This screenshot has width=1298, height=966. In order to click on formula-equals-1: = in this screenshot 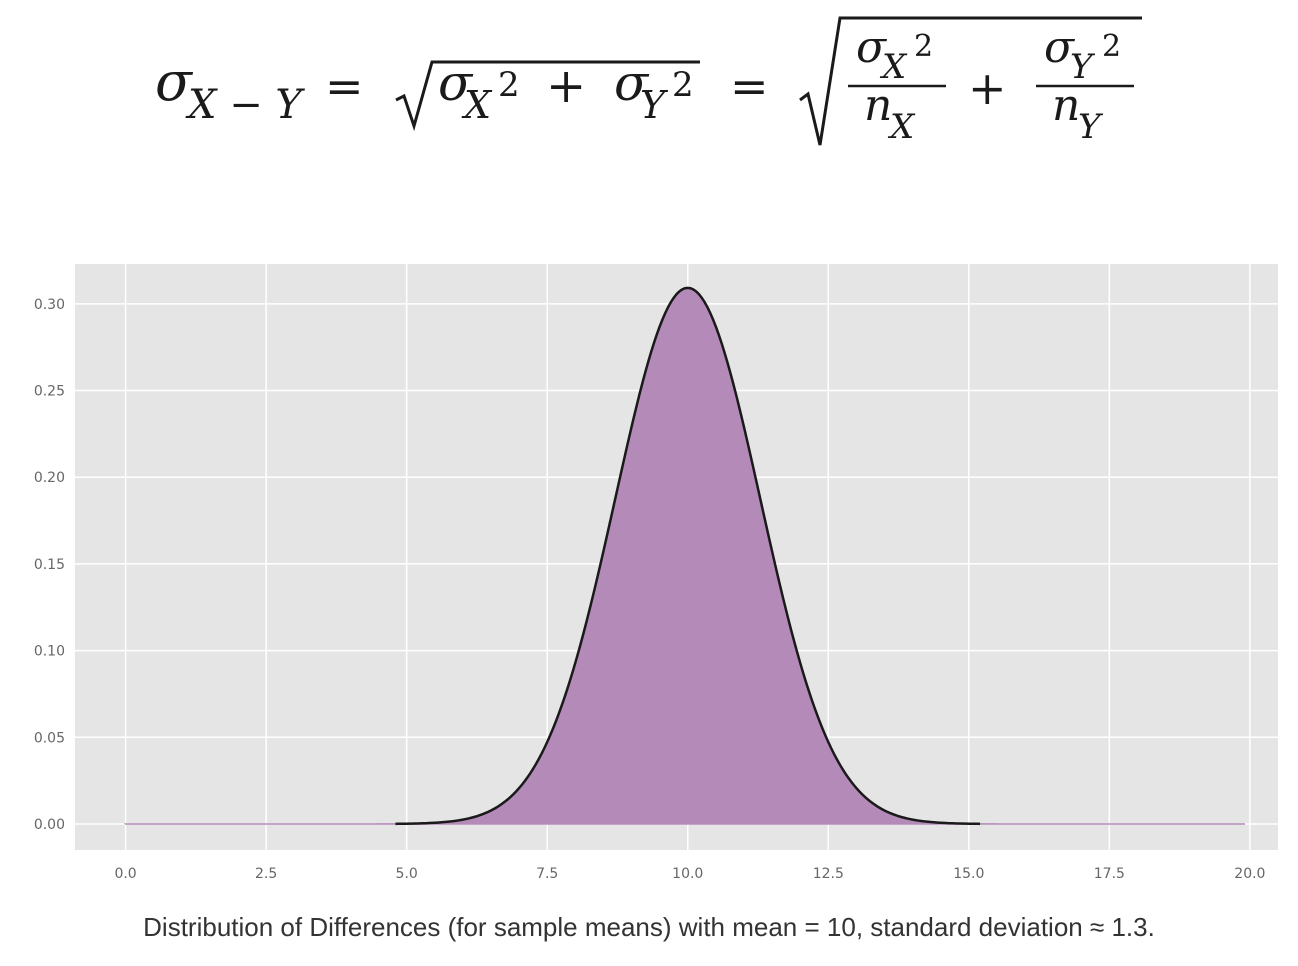, I will do `click(344, 86)`.